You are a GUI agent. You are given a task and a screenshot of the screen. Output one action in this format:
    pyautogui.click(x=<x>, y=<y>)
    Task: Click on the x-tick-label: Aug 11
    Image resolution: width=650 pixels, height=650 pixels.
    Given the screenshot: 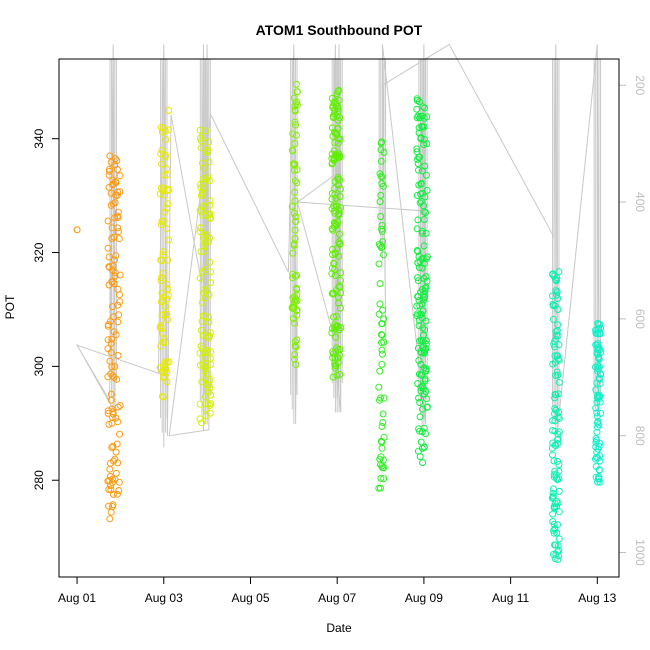 What is the action you would take?
    pyautogui.click(x=510, y=598)
    